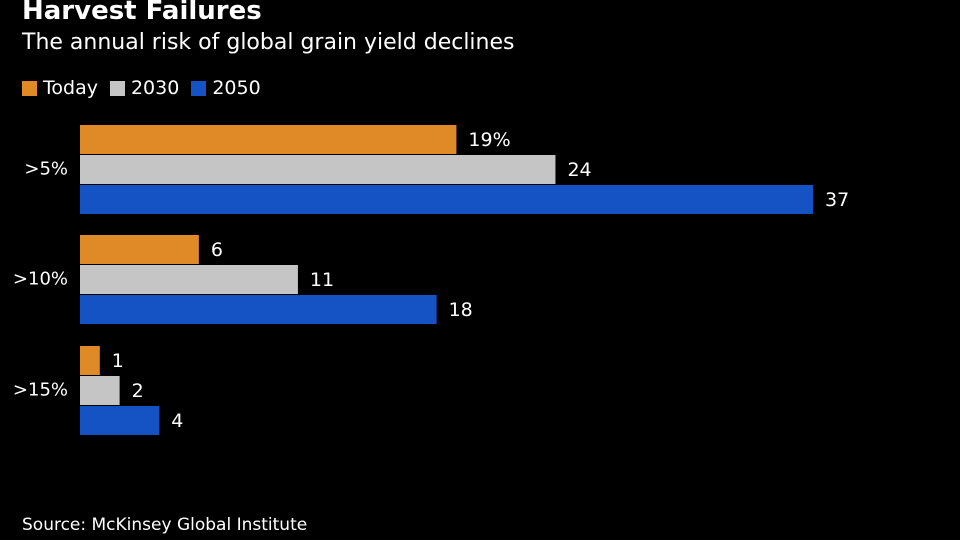 The width and height of the screenshot is (960, 540). I want to click on data-label: 37, so click(837, 200).